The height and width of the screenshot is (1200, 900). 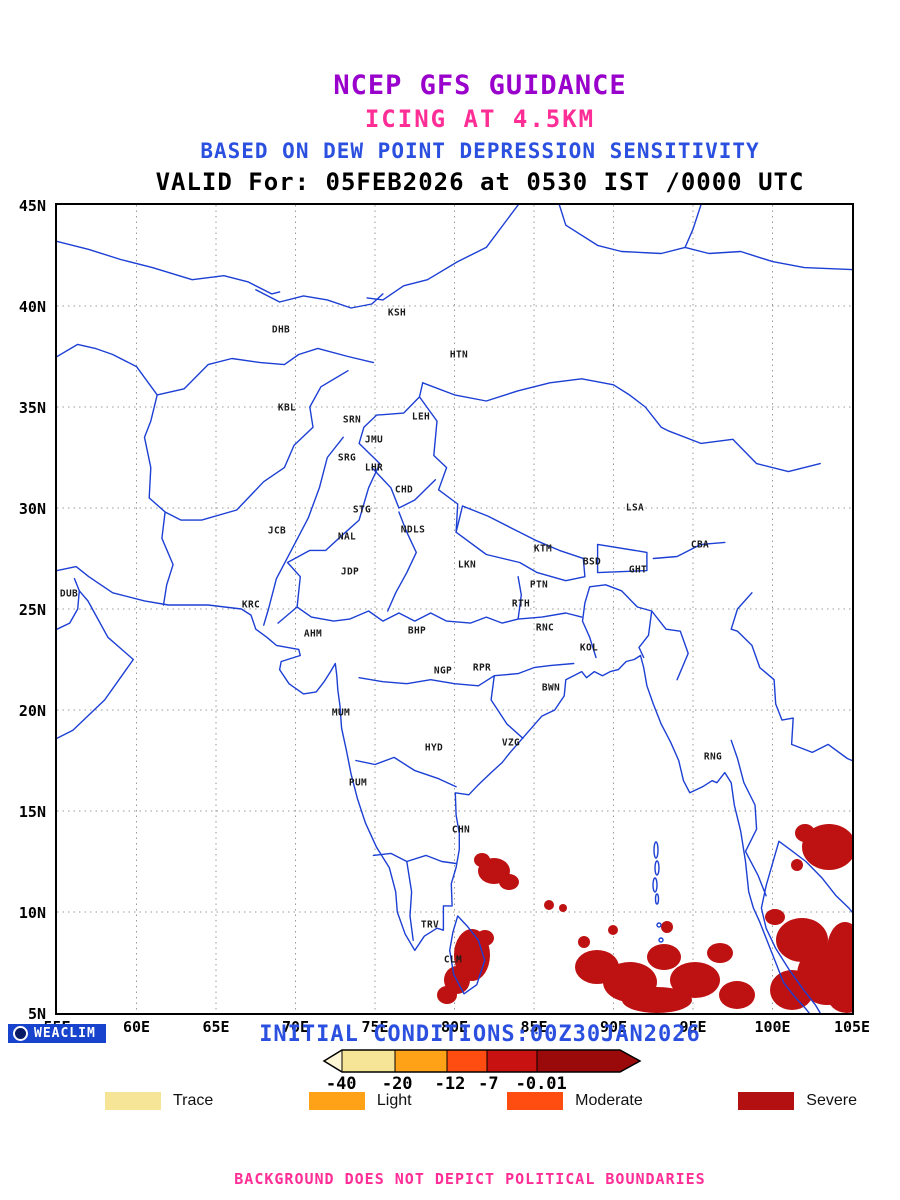 What do you see at coordinates (368, 503) in the screenshot?
I see `india-pakistan-border` at bounding box center [368, 503].